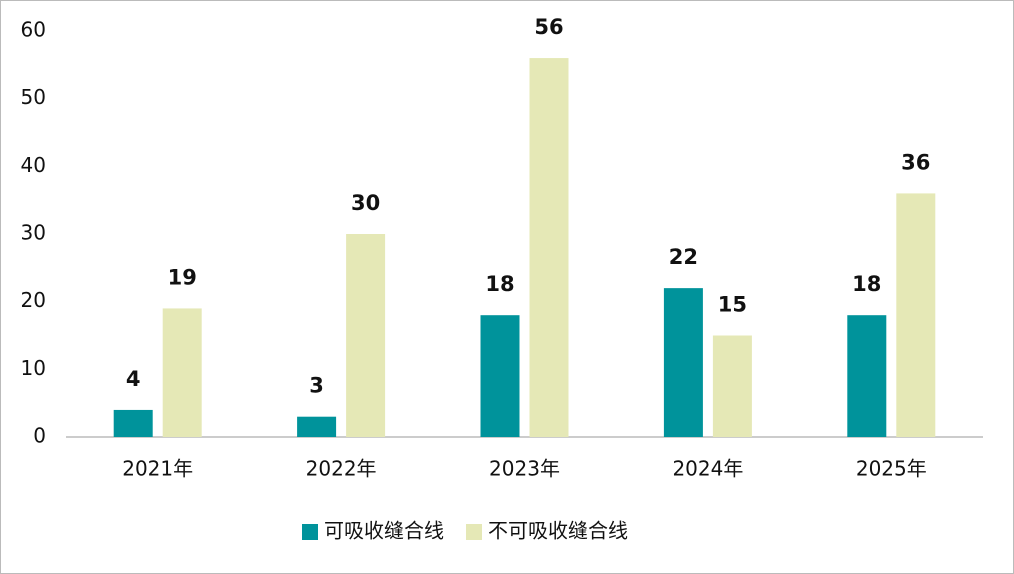 This screenshot has height=574, width=1014. Describe the element at coordinates (548, 27) in the screenshot. I see `value-label: 56` at that location.